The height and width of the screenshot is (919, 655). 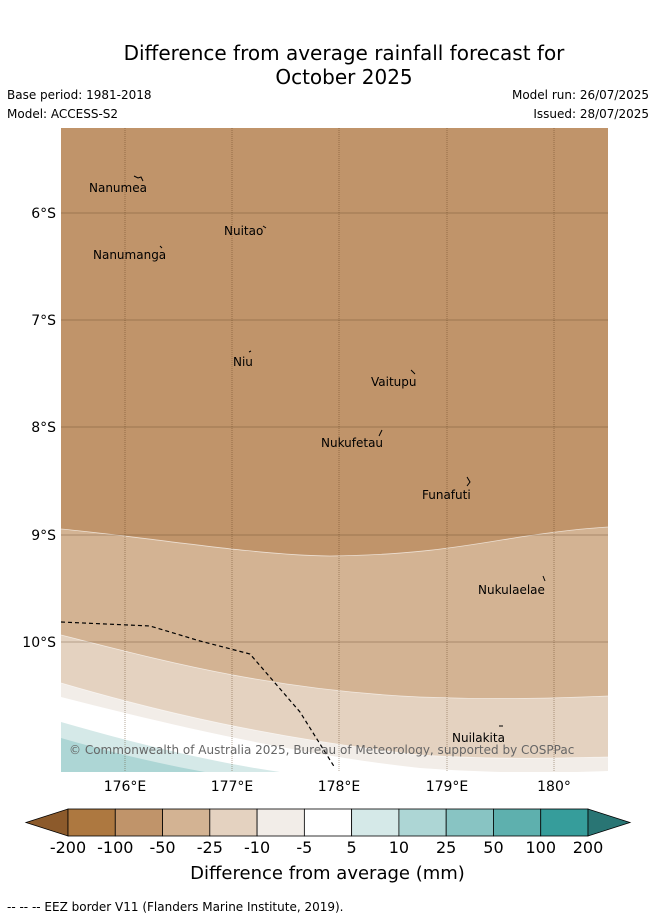 What do you see at coordinates (540, 847) in the screenshot?
I see `colorbar-tick-label: 100` at bounding box center [540, 847].